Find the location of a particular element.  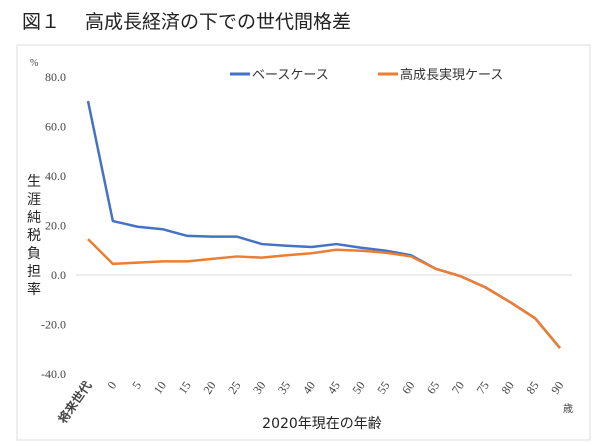

x-tick-label: 55 is located at coordinates (383, 388).